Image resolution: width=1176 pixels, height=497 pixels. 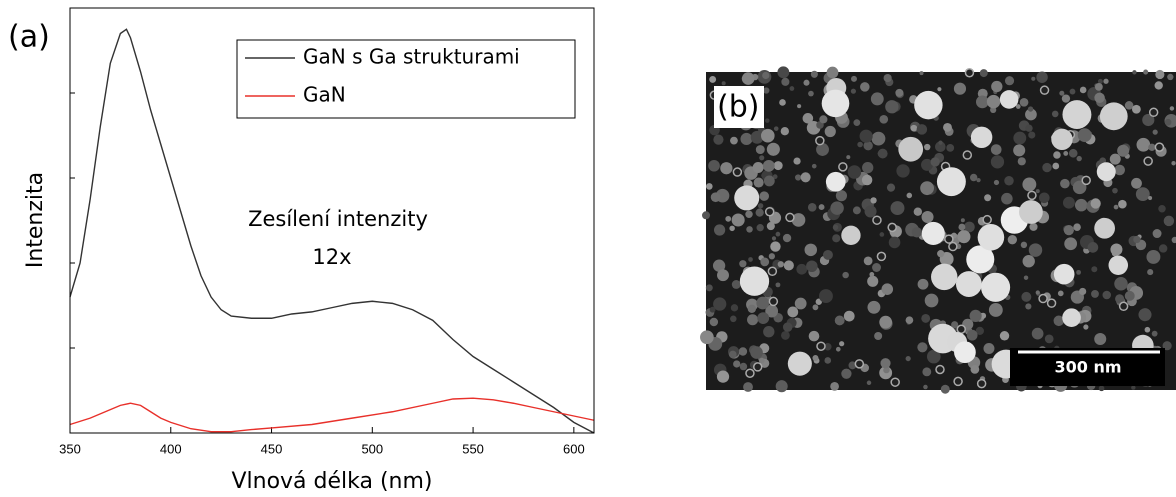 What do you see at coordinates (1087, 367) in the screenshot?
I see `scale-label: 300 nm` at bounding box center [1087, 367].